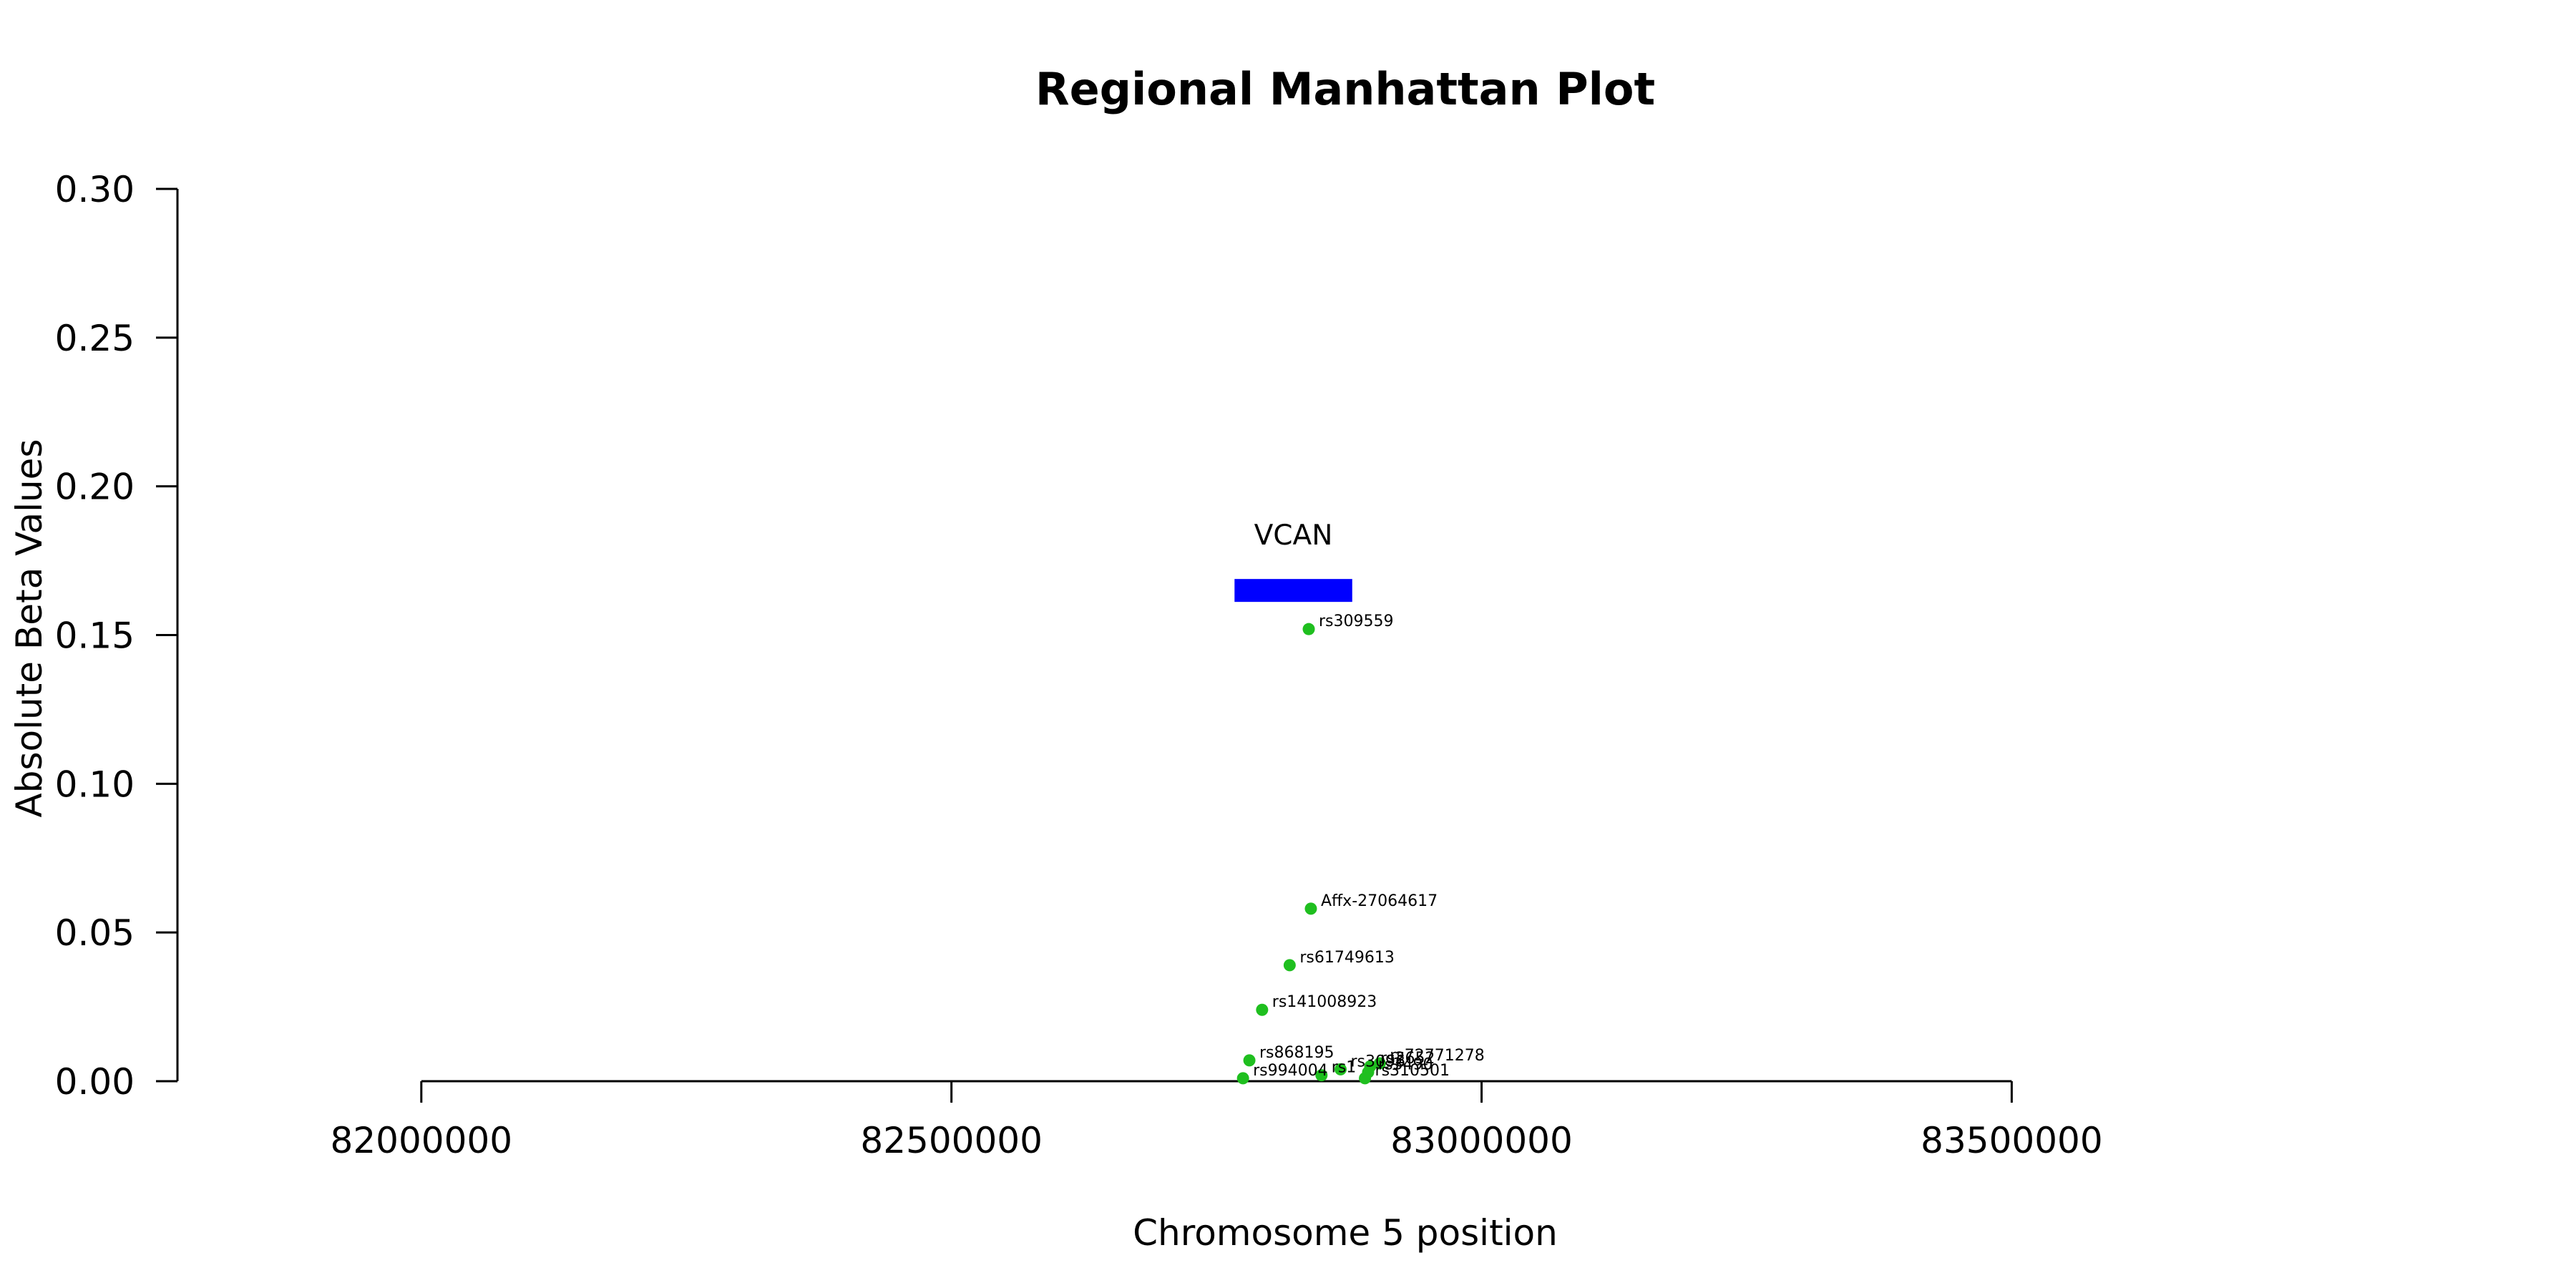  I want to click on x-axis: 82000000 82500000 83000000 83500000, so click(1217, 1120).